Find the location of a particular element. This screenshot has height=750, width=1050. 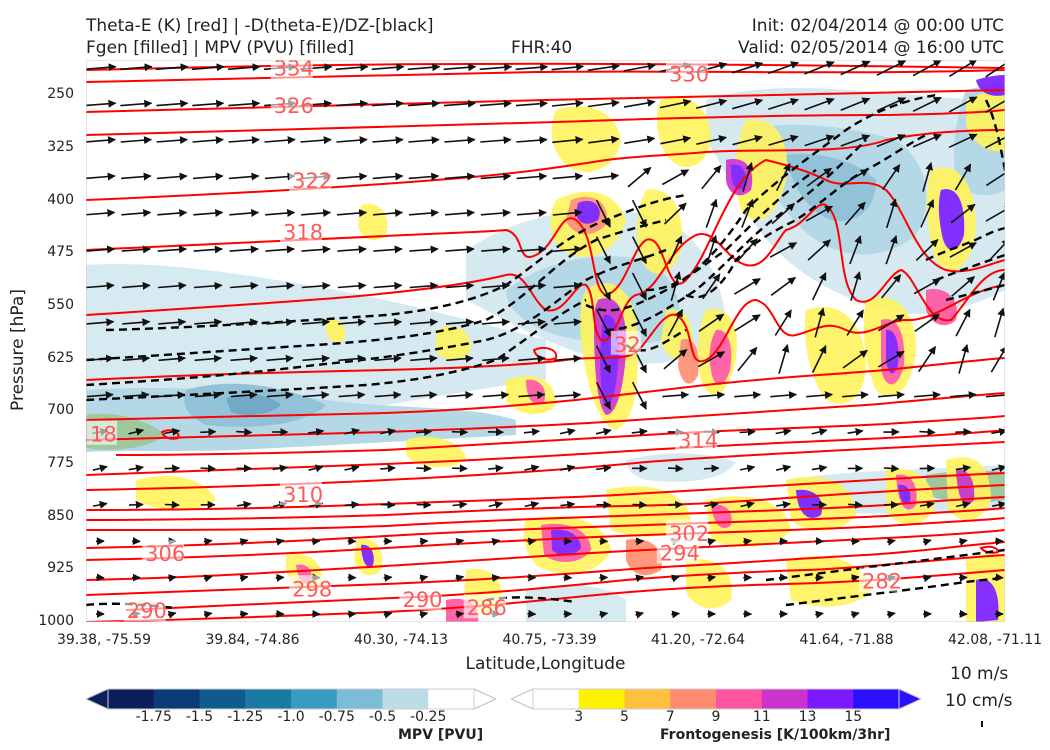

colorbar-tick-label: 9 is located at coordinates (716, 717).